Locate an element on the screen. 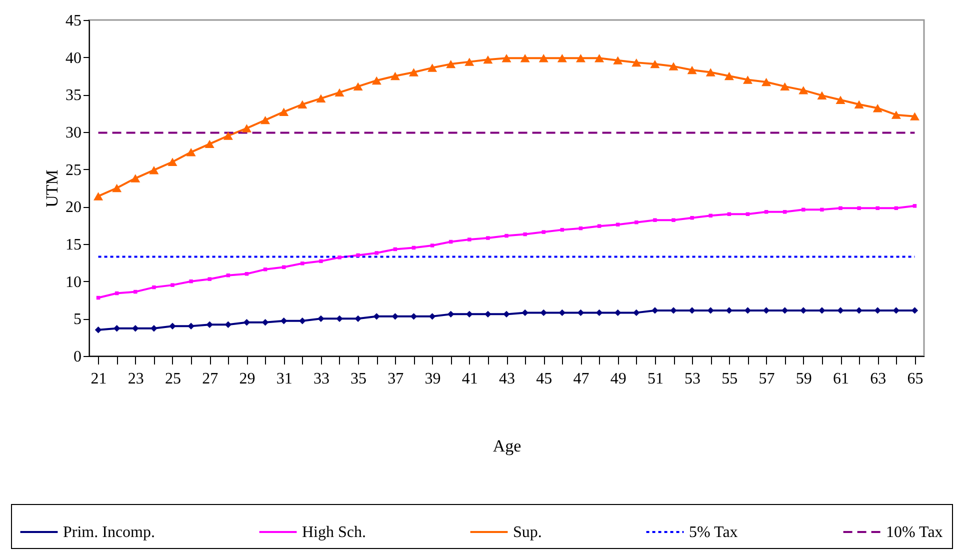 This screenshot has height=555, width=964. x-tick-label: 65 is located at coordinates (915, 379).